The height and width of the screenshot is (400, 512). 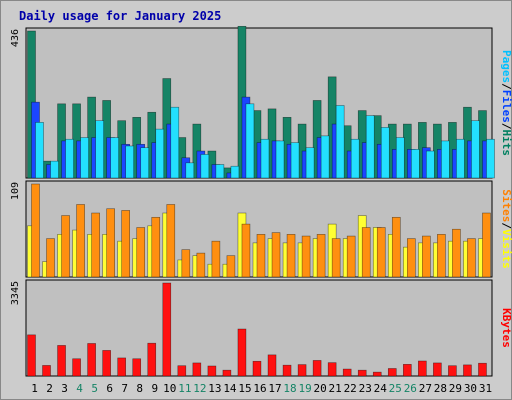 I want to click on legend-part: Sites, so click(x=506, y=205).